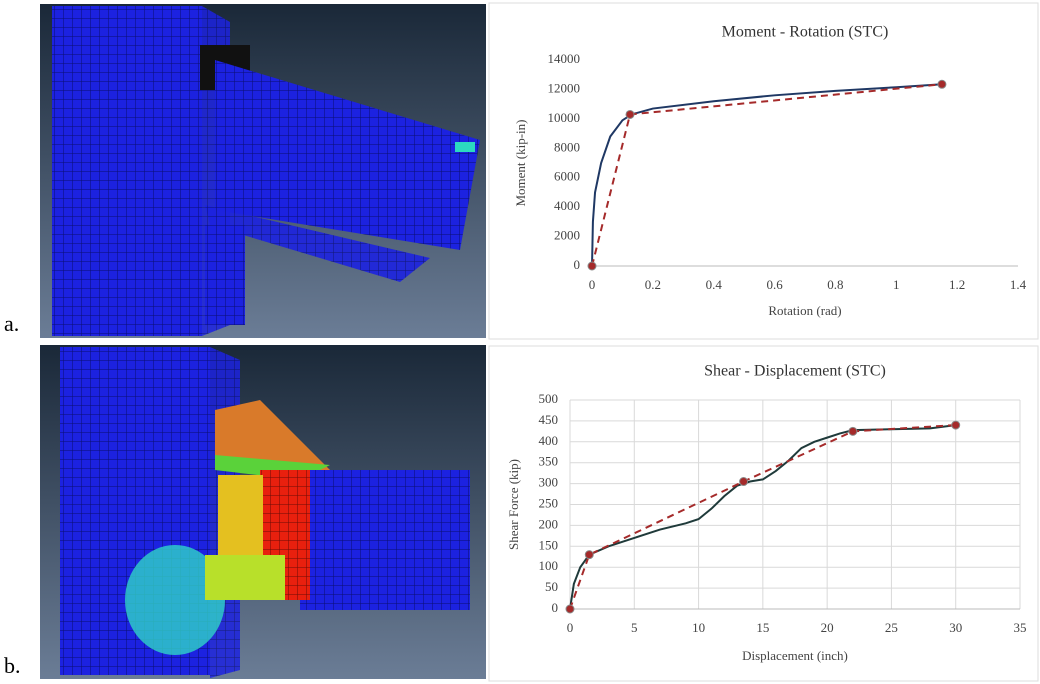 The height and width of the screenshot is (684, 1040). I want to click on data-line, so click(766, 175).